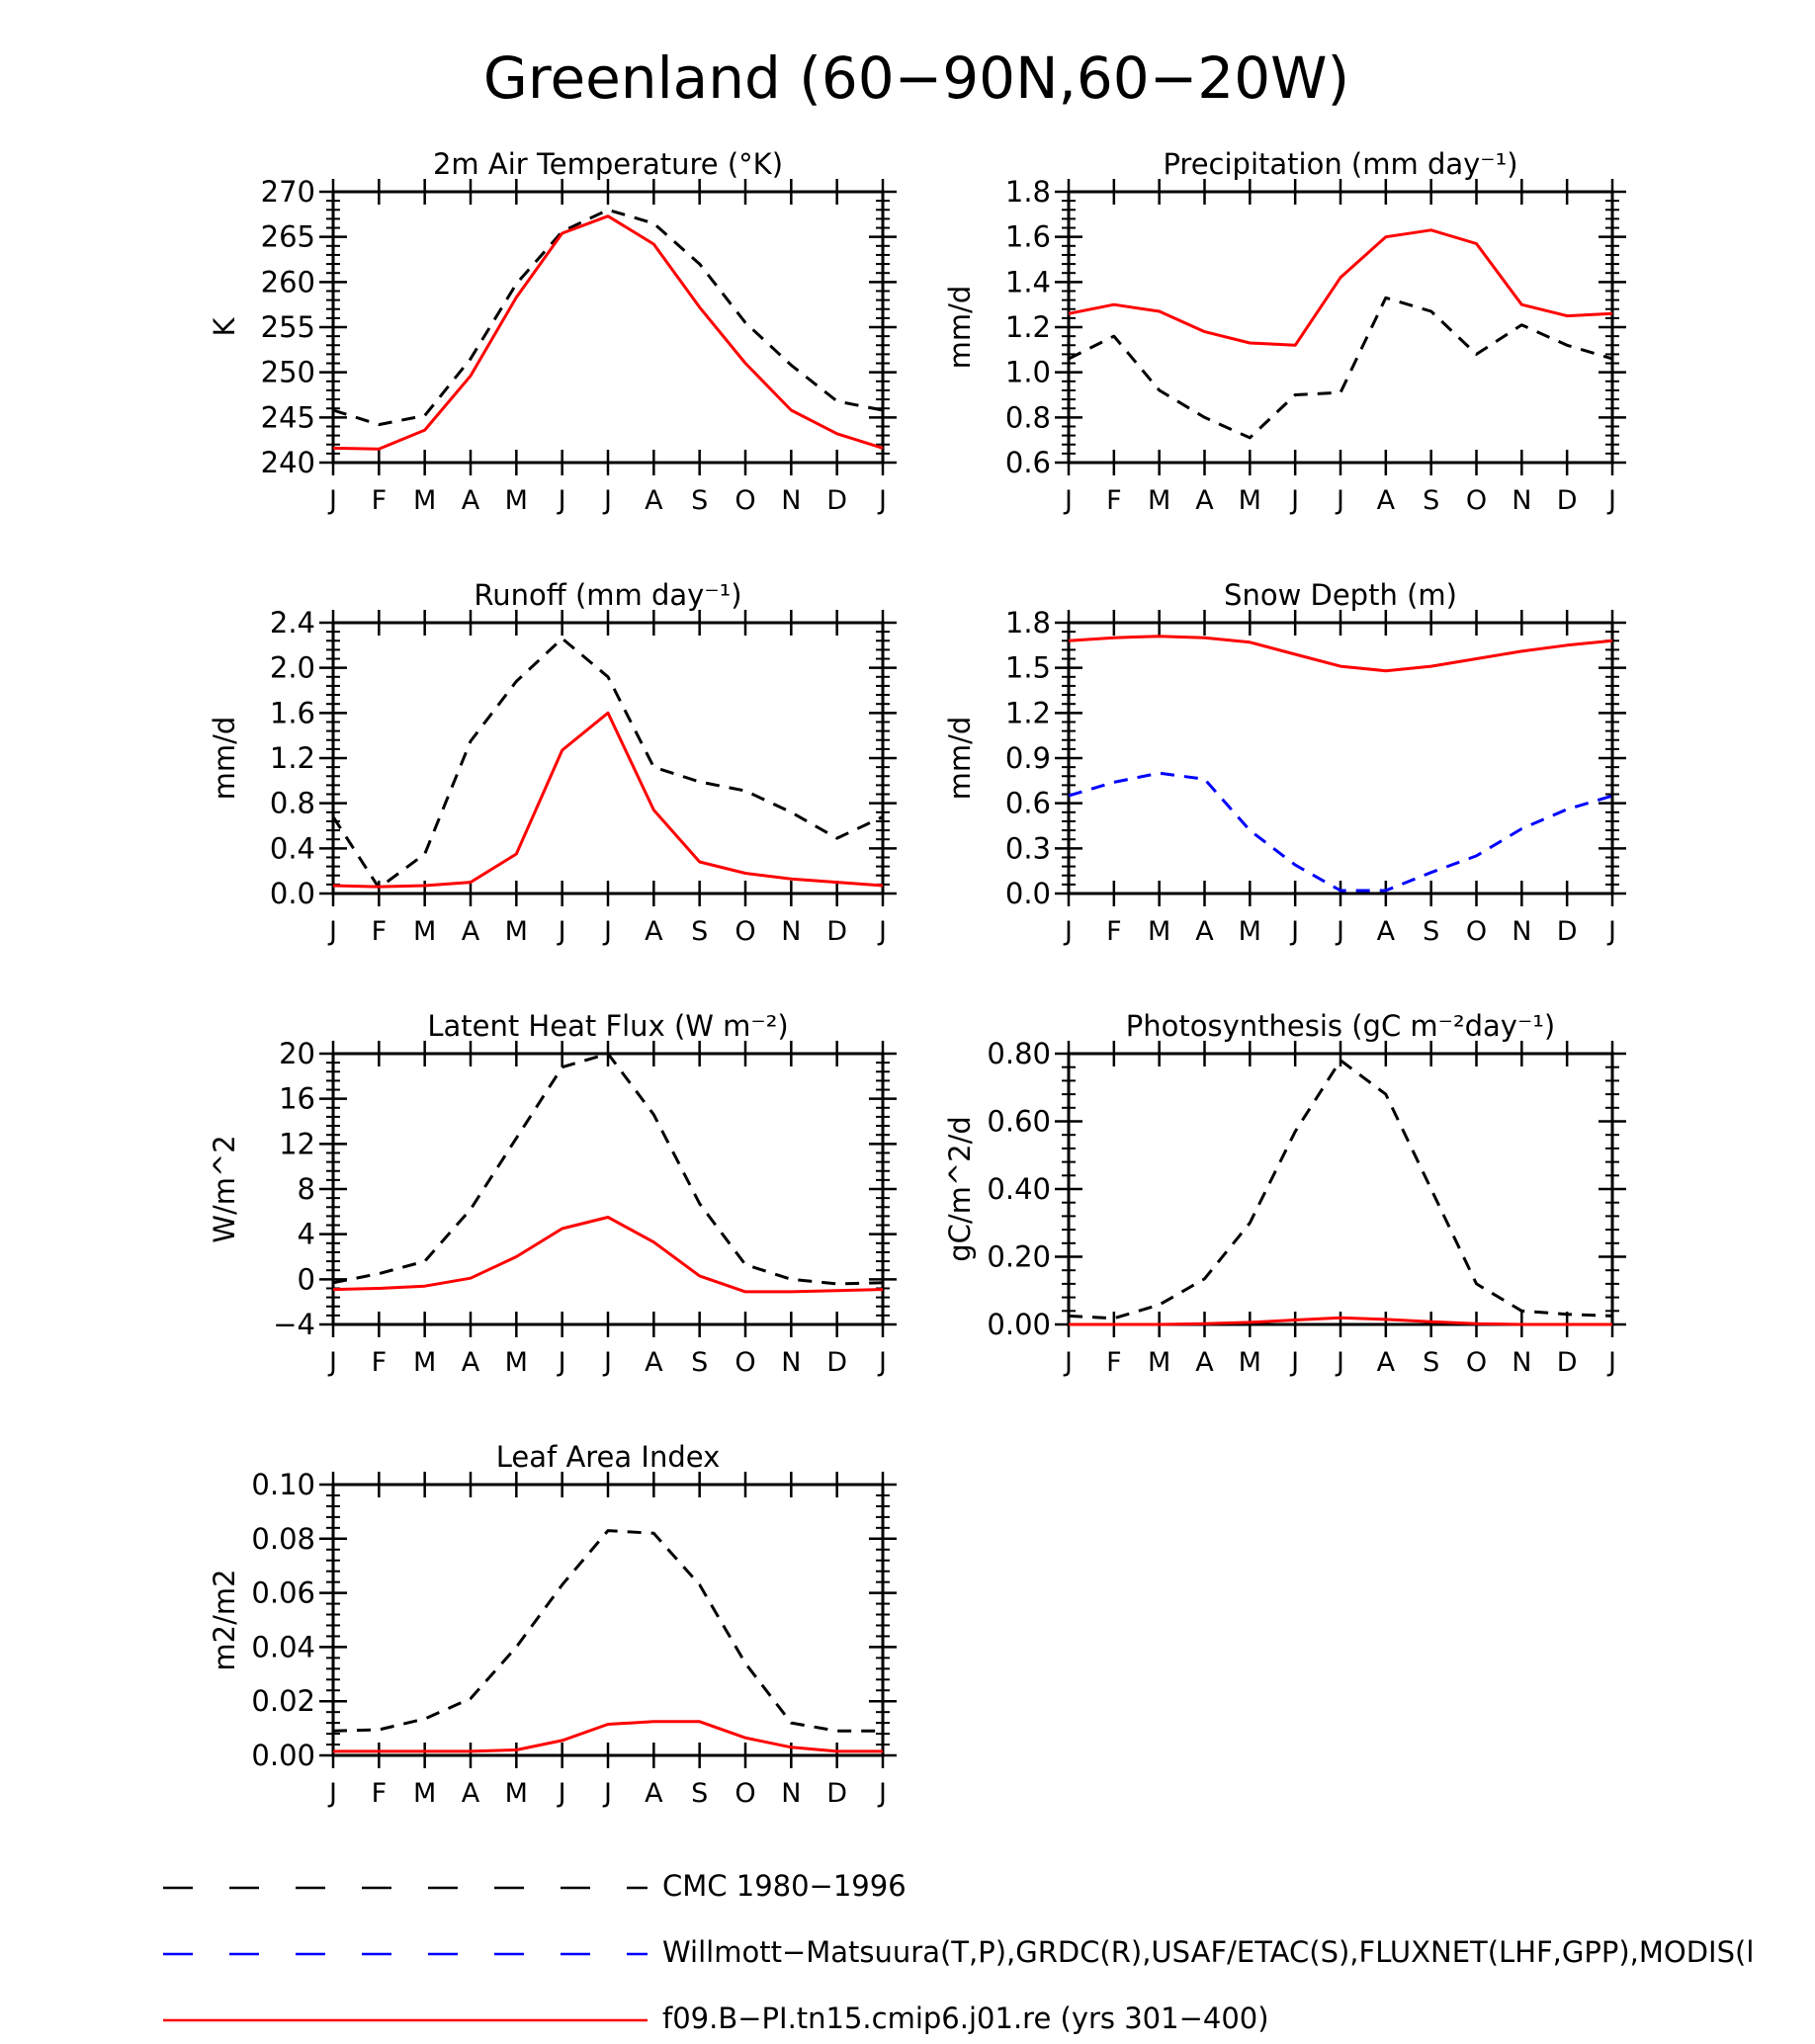 The image size is (1815, 2044). Describe the element at coordinates (1340, 164) in the screenshot. I see `panel-title: Precipitation (mm day⁻¹)` at that location.